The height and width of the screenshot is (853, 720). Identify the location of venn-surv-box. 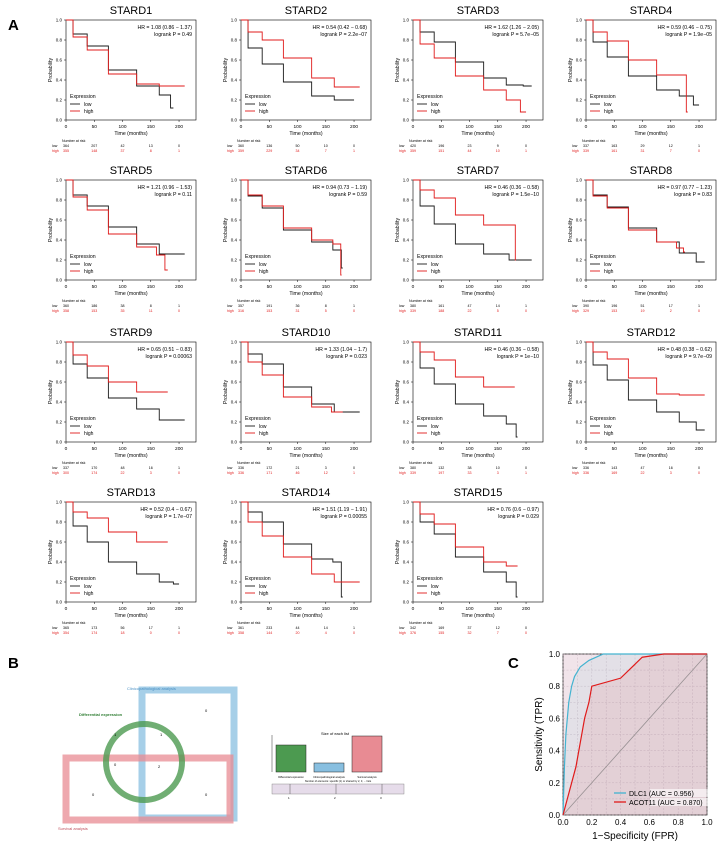
(148, 789).